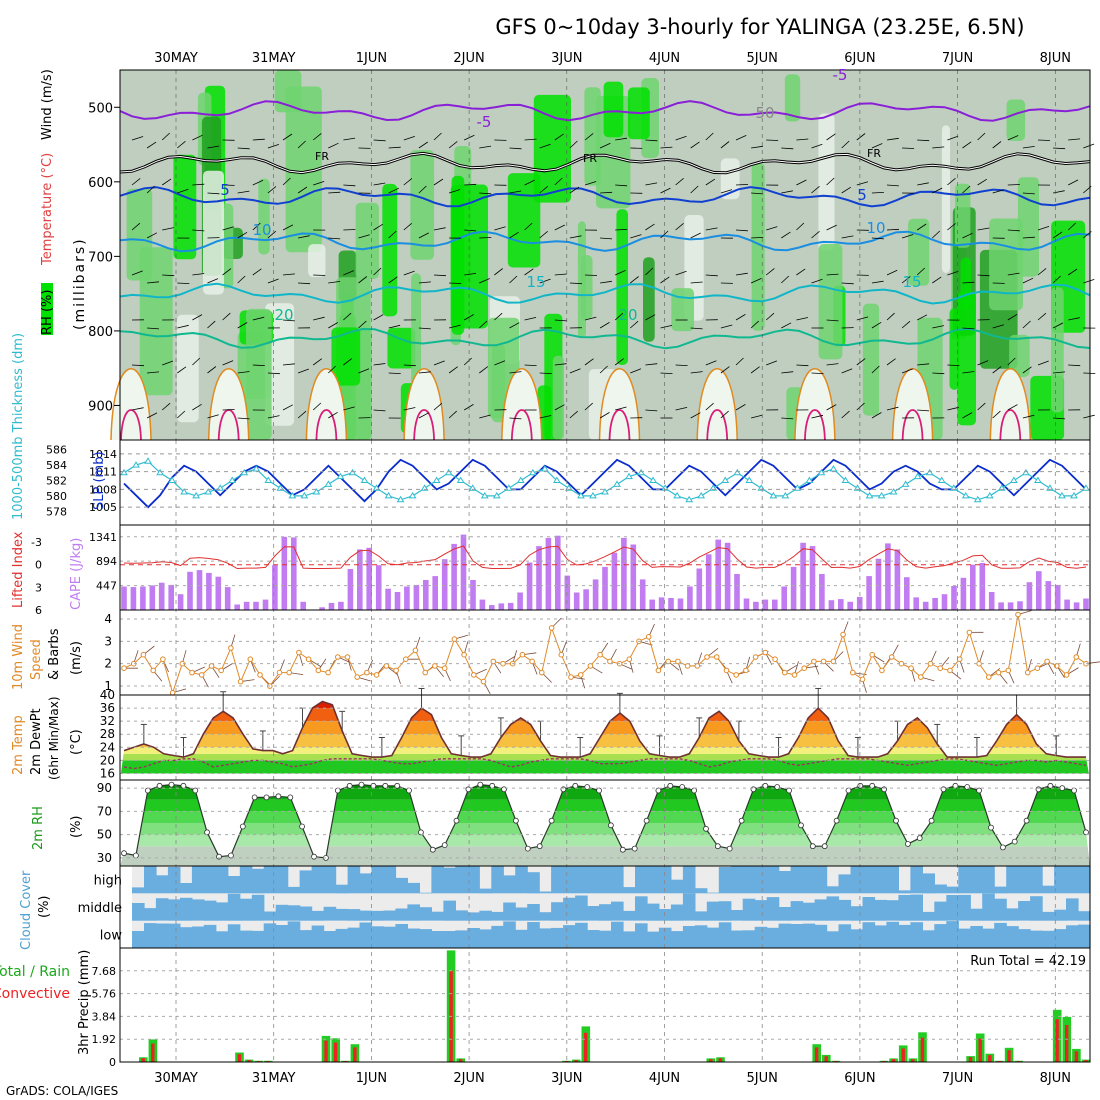  What do you see at coordinates (274, 1078) in the screenshot?
I see `date-label-bottom: 31MAY` at bounding box center [274, 1078].